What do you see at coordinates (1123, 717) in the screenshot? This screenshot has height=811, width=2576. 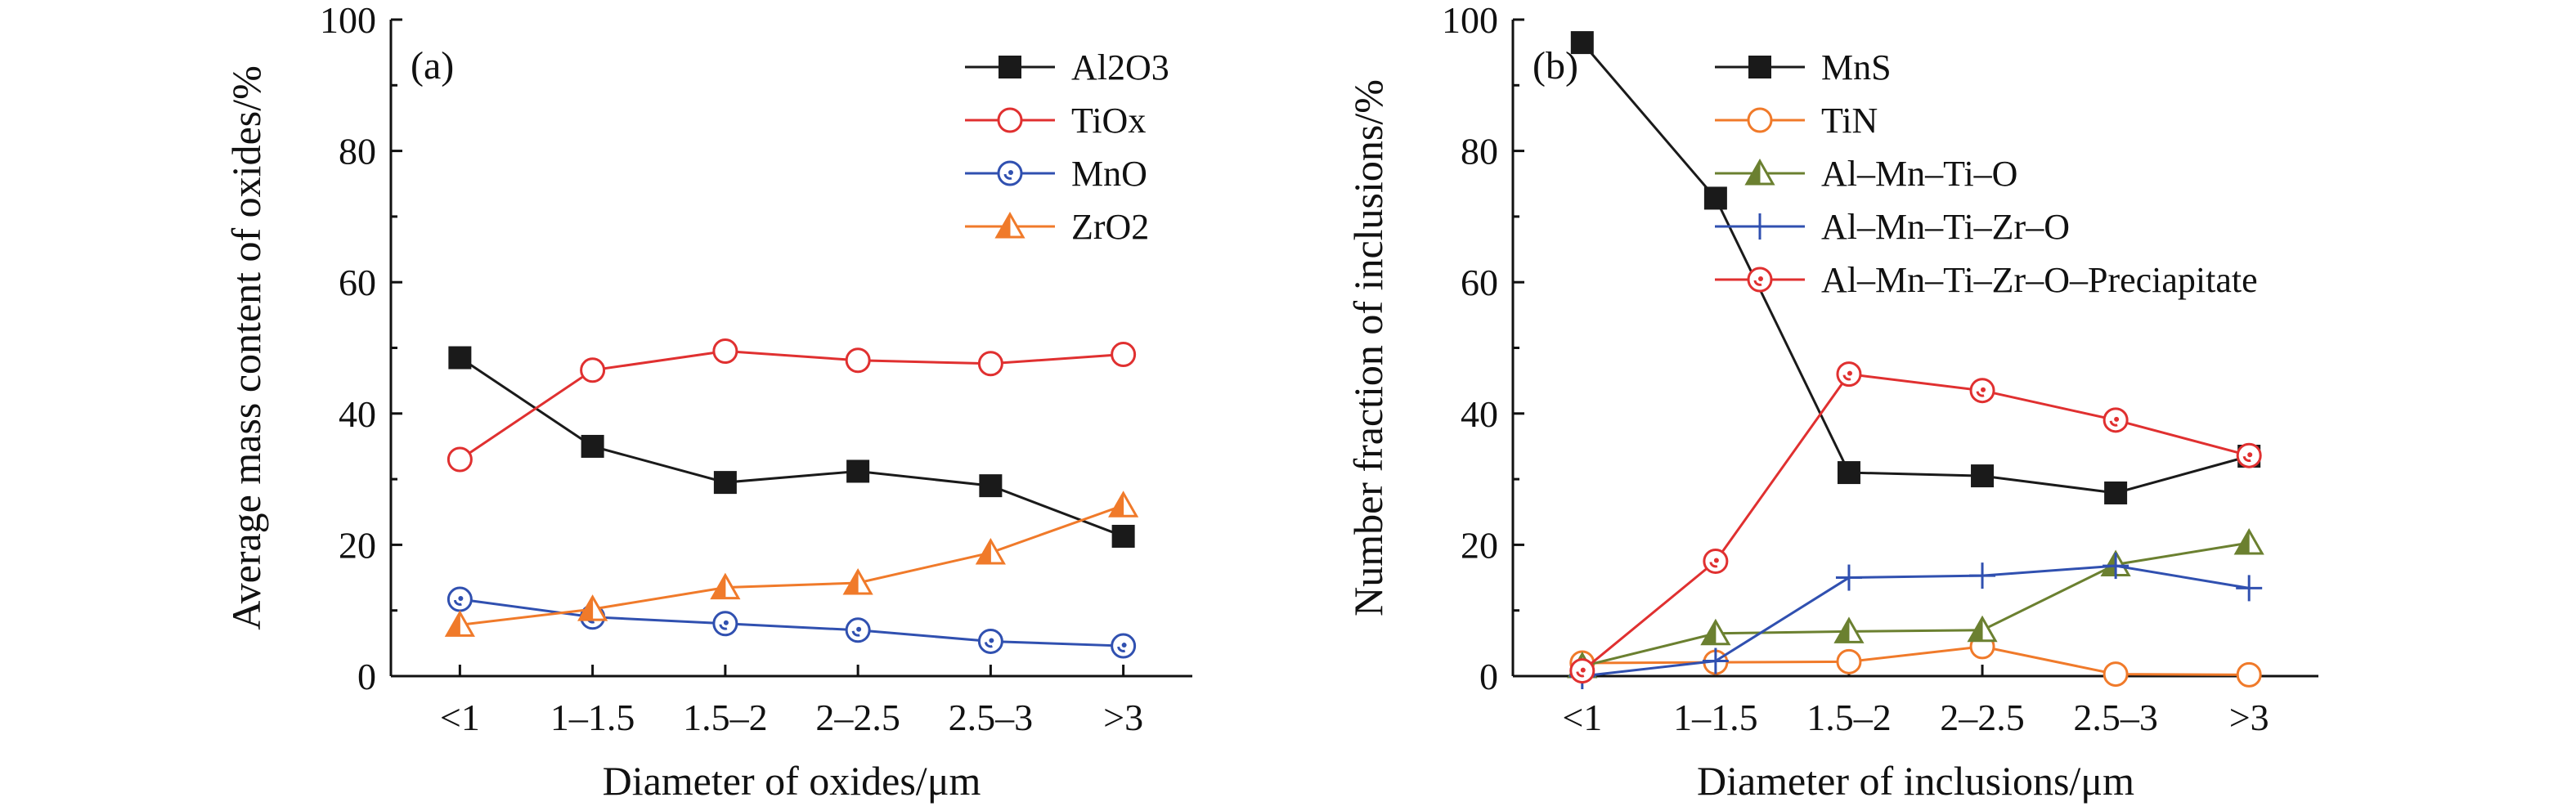 I see `x-tick-label: >3` at bounding box center [1123, 717].